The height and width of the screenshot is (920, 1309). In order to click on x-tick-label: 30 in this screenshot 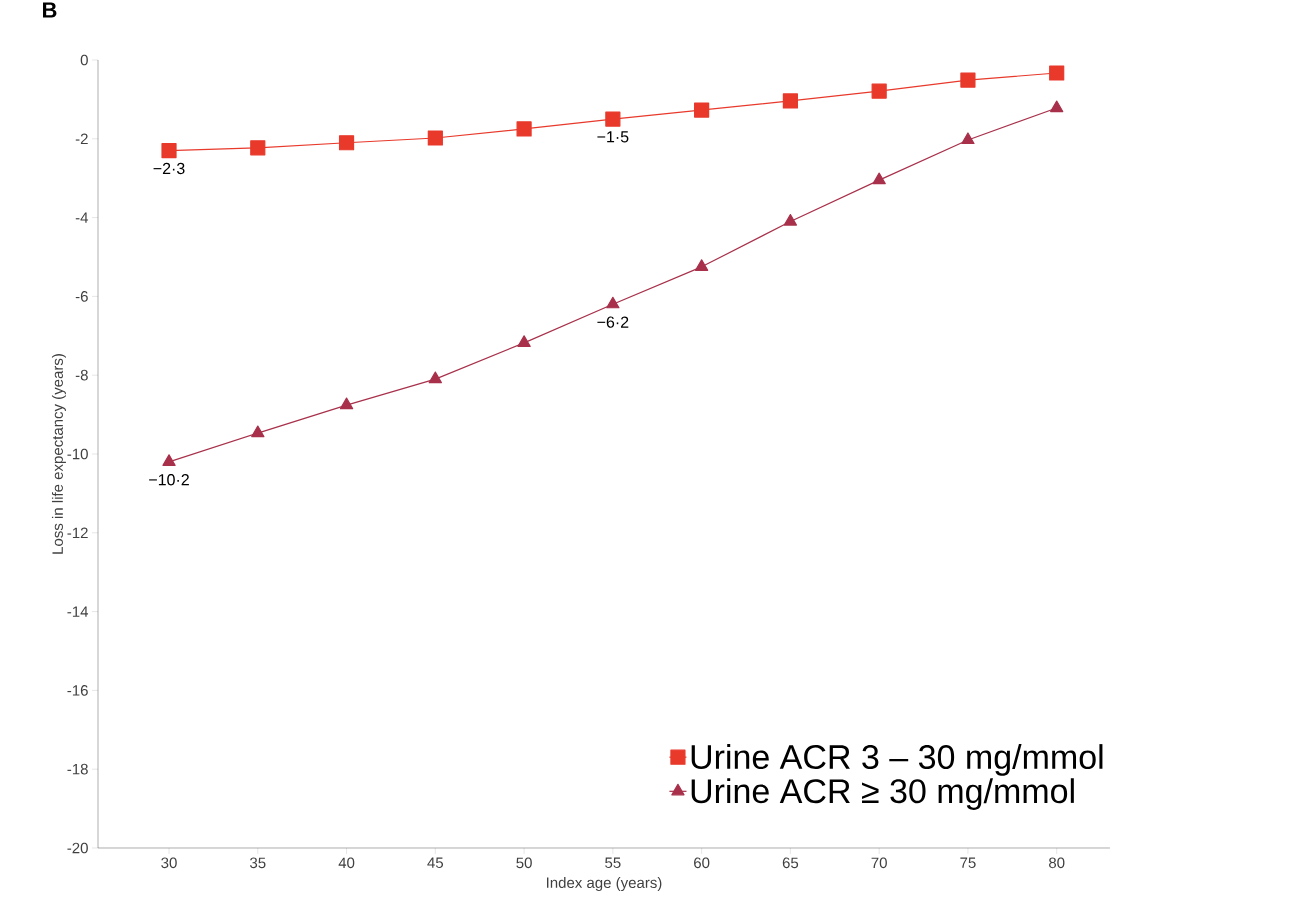, I will do `click(169, 863)`.